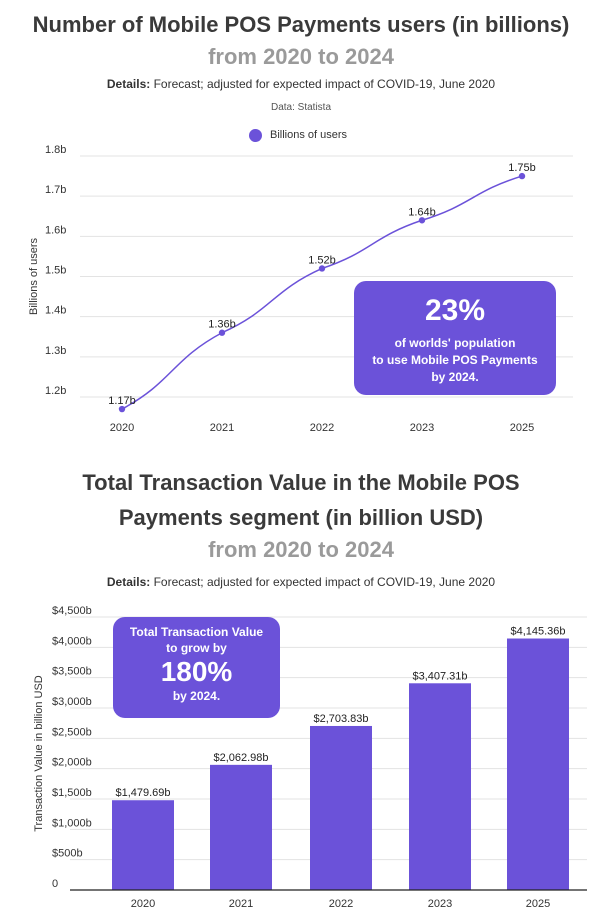  I want to click on data-label: 1.75b, so click(522, 168).